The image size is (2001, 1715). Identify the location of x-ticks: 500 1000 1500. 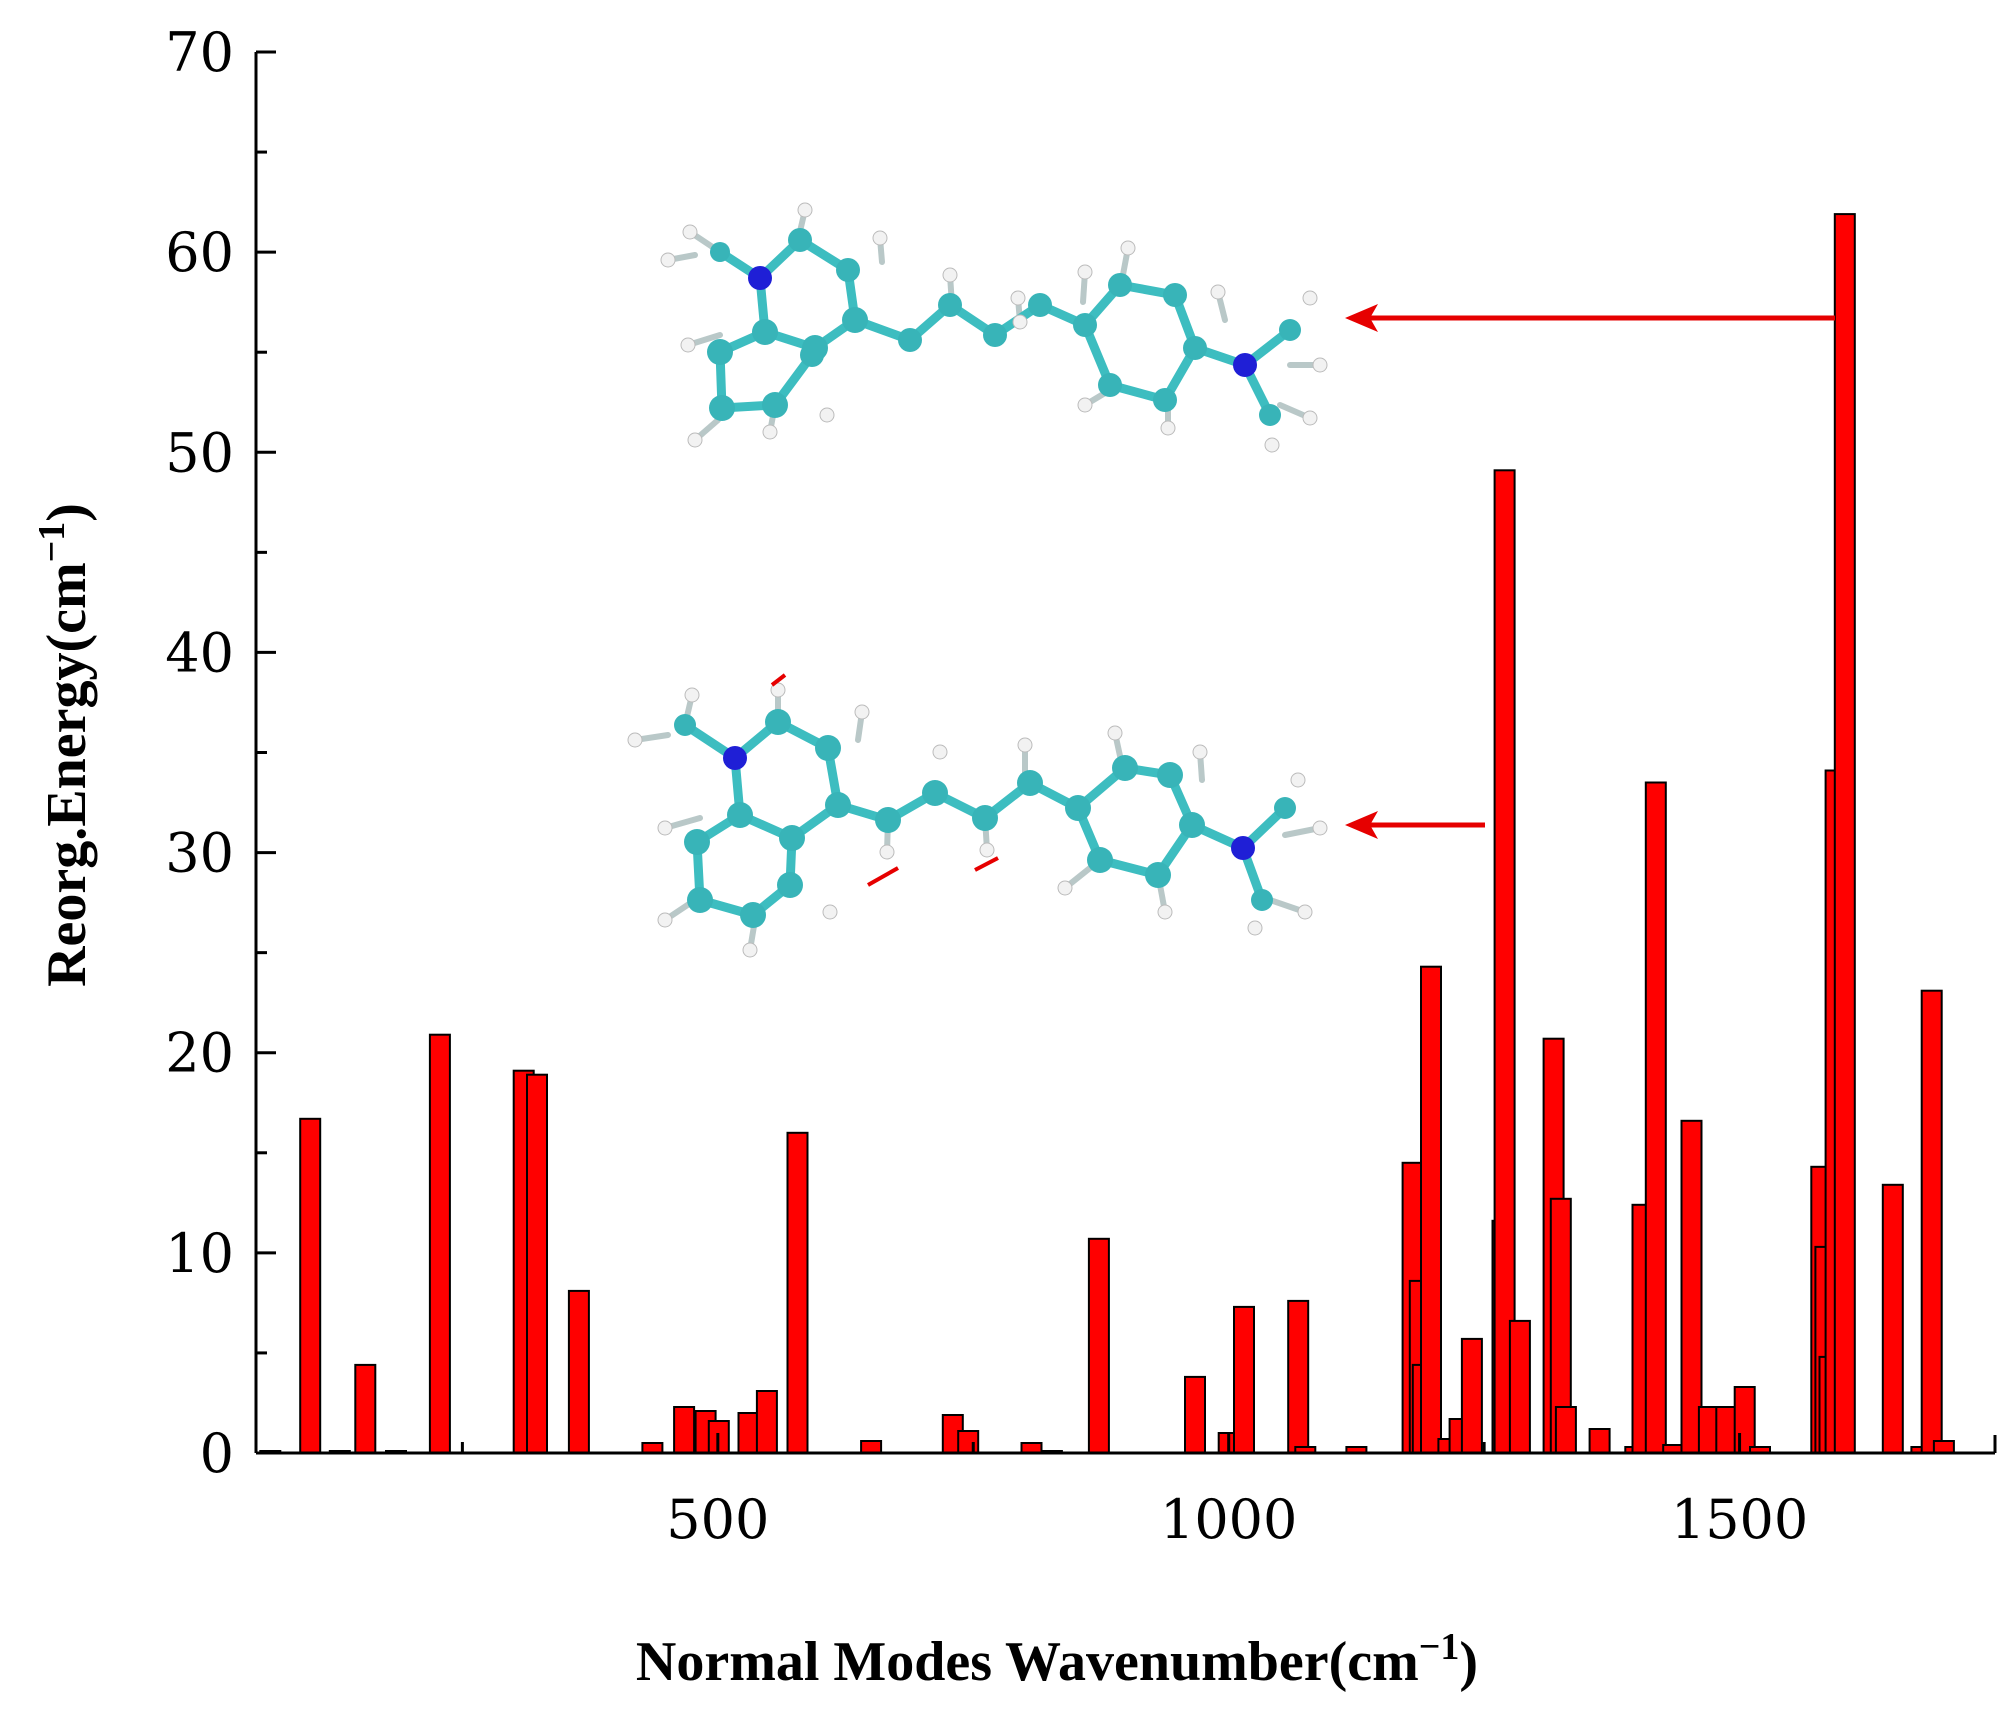
(1134, 1492).